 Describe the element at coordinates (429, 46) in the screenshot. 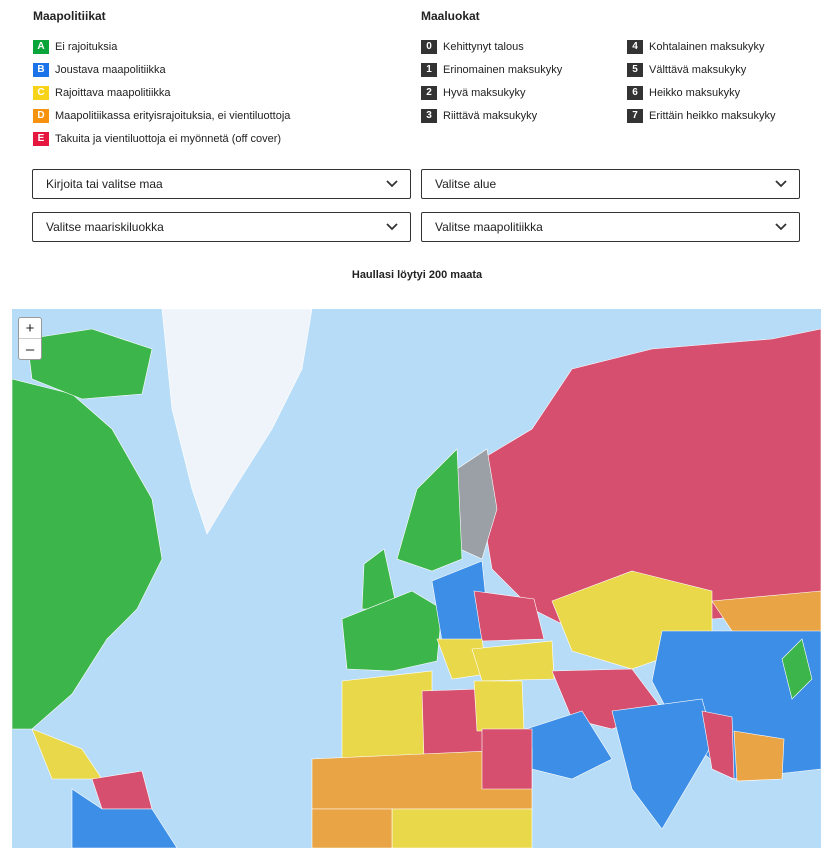

I see `class-badge: 0` at that location.